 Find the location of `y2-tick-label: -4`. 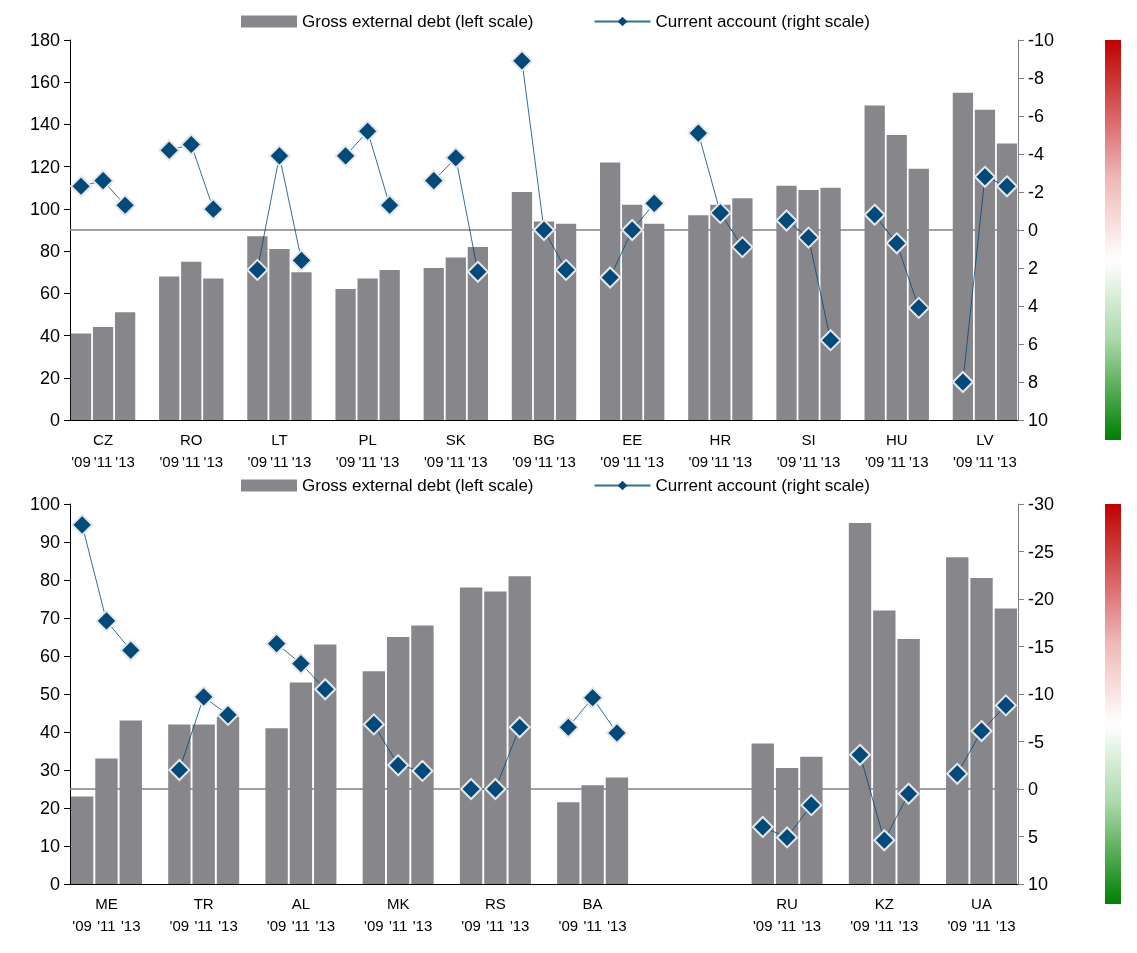

y2-tick-label: -4 is located at coordinates (1036, 154).